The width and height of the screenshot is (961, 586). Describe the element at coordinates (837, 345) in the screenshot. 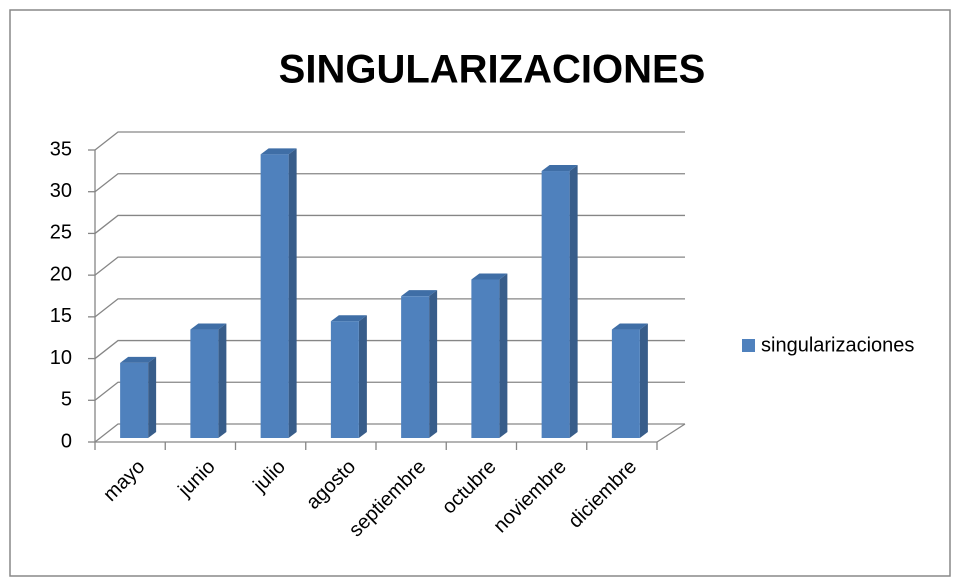

I see `legend-label: singularizaciones` at that location.